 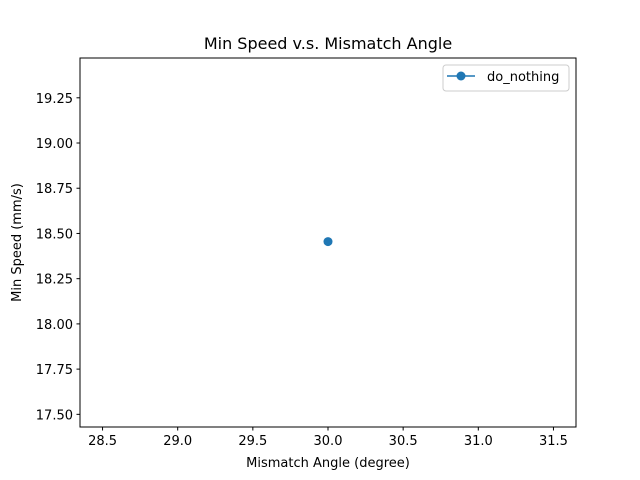 What do you see at coordinates (17, 242) in the screenshot?
I see `y-axis-label: Min Speed (mm/s)` at bounding box center [17, 242].